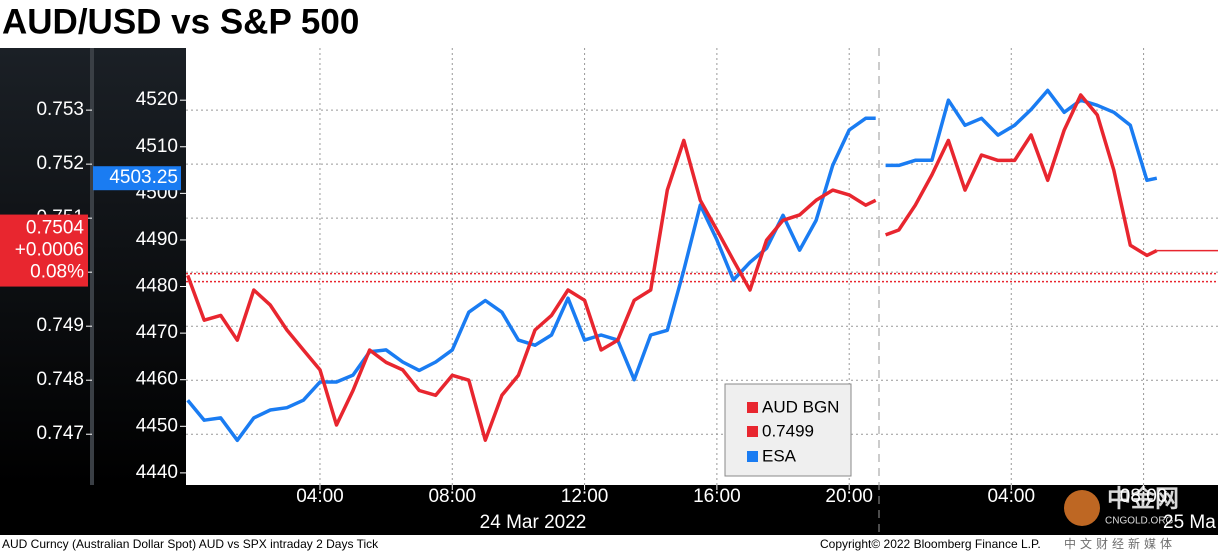 This screenshot has width=1218, height=554. What do you see at coordinates (849, 496) in the screenshot?
I see `x-tick-label: 20:00` at bounding box center [849, 496].